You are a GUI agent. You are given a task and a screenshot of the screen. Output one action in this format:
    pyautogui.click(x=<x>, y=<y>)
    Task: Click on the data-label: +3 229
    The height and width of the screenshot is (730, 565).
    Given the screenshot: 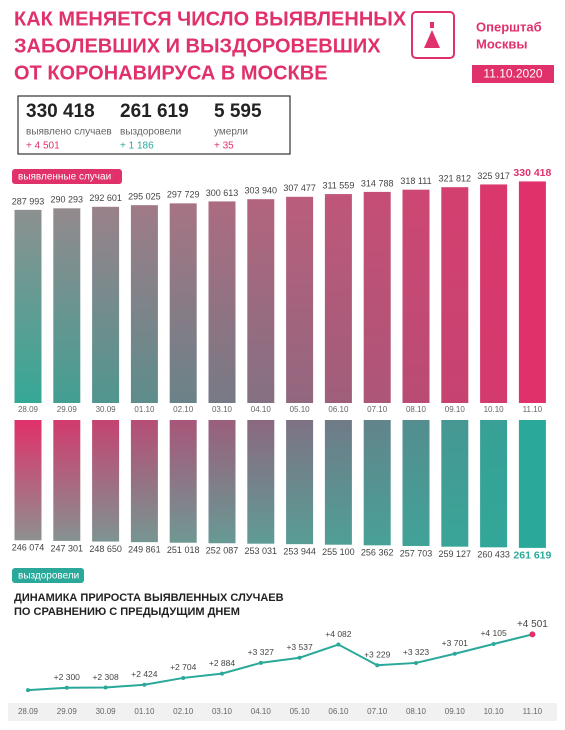 What is the action you would take?
    pyautogui.click(x=377, y=654)
    